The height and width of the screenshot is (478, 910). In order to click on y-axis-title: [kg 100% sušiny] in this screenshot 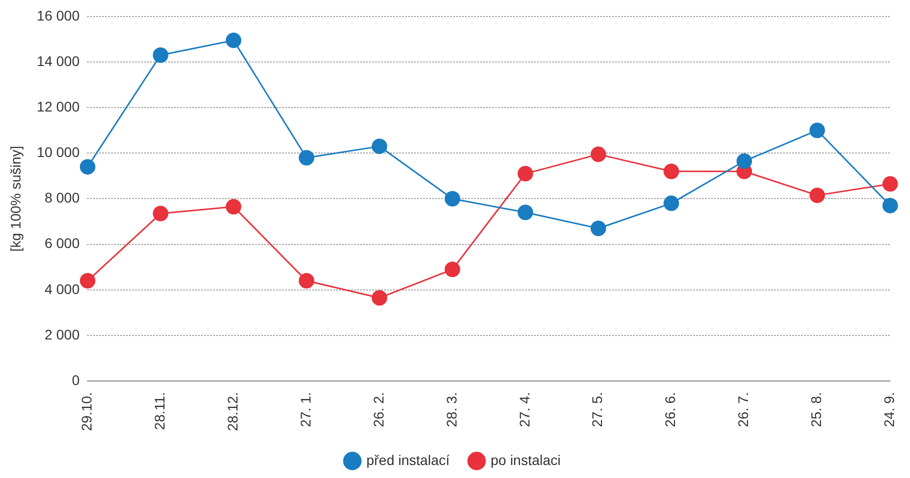, I will do `click(15, 199)`.